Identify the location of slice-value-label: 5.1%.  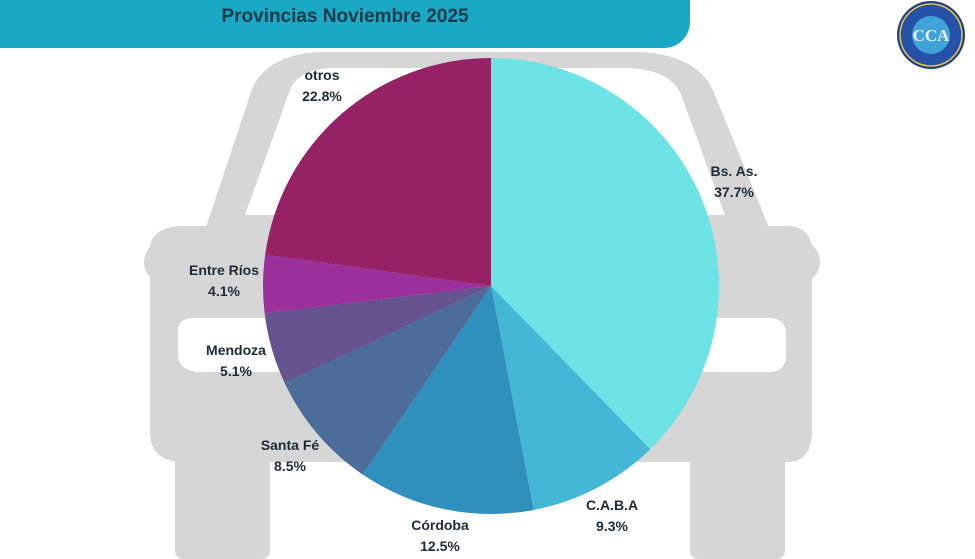
(236, 371).